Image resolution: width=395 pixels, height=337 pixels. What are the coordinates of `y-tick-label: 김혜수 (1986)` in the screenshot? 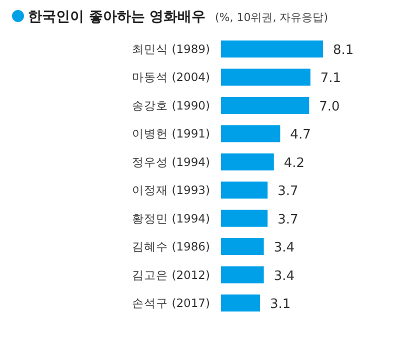 It's located at (171, 247).